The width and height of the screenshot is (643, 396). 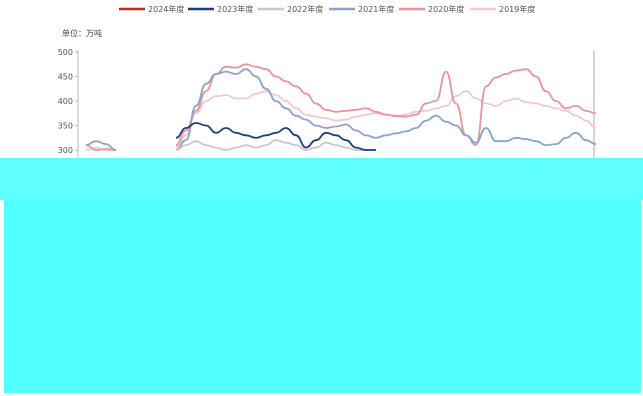 What do you see at coordinates (321, 179) in the screenshot?
I see `cyan-overlay-band` at bounding box center [321, 179].